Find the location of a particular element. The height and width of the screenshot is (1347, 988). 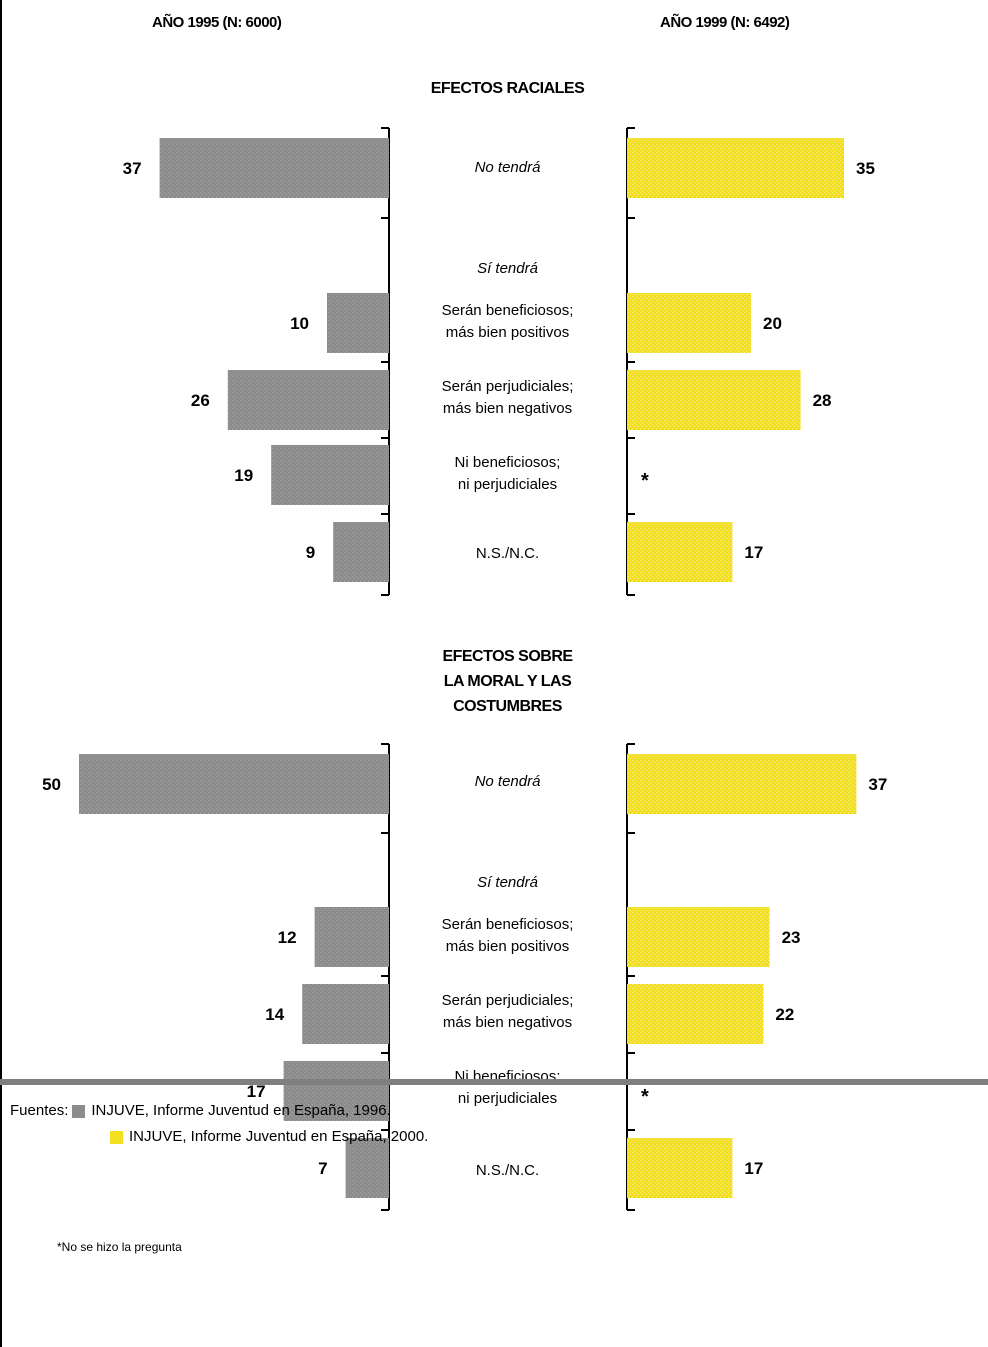

section-title-moral: EFECTOS SOBRE LA MORAL Y LAS COSTUMBRES is located at coordinates (507, 681).